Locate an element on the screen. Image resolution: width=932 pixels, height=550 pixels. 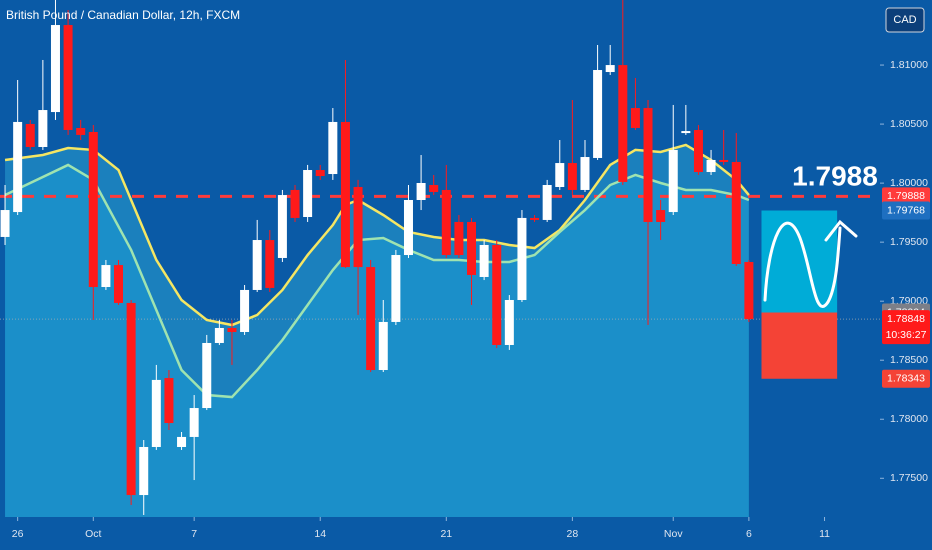
x-tick-label: Nov is located at coordinates (673, 534).